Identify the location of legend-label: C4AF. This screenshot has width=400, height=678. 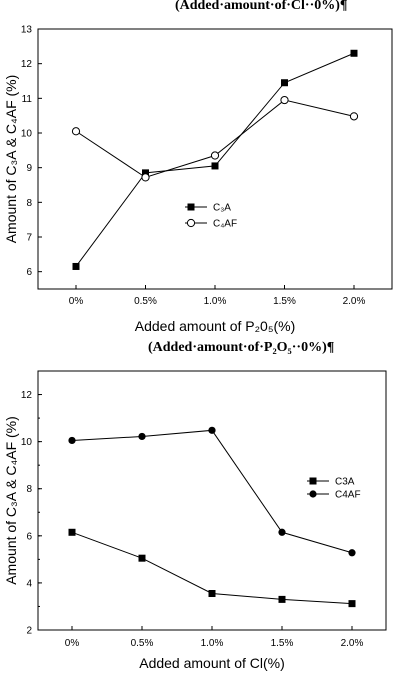
(348, 495).